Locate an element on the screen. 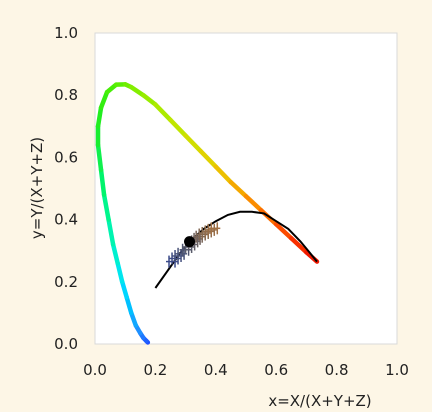 The image size is (432, 412). x-tick-label: 0.8 is located at coordinates (337, 370).